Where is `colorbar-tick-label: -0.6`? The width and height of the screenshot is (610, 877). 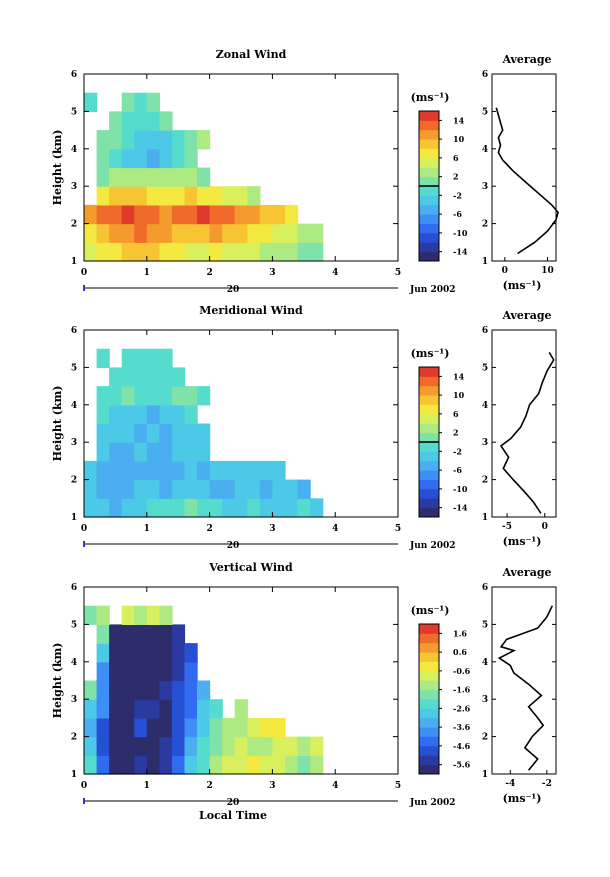
colorbar-tick-label: -0.6 is located at coordinates (462, 671).